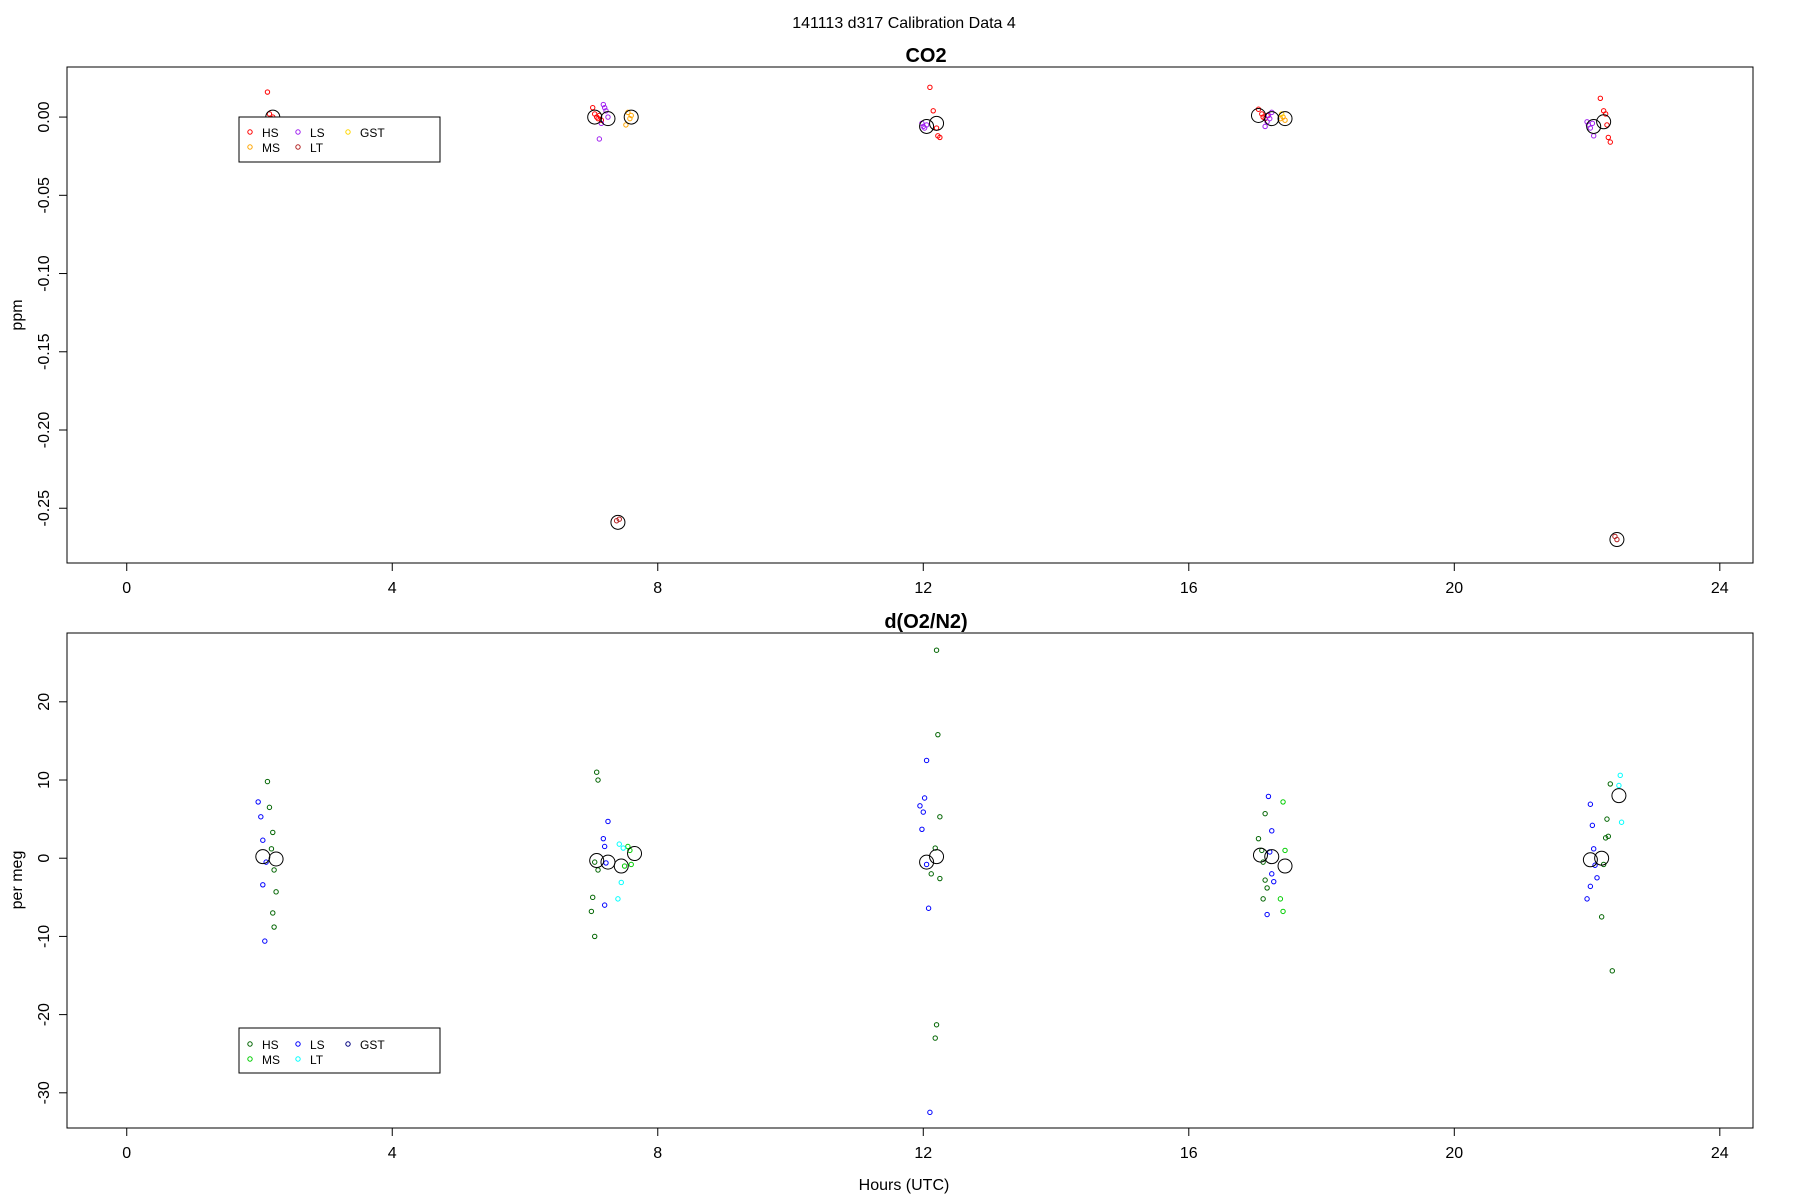  I want to click on co2-x-tick-label: 8, so click(657, 588).